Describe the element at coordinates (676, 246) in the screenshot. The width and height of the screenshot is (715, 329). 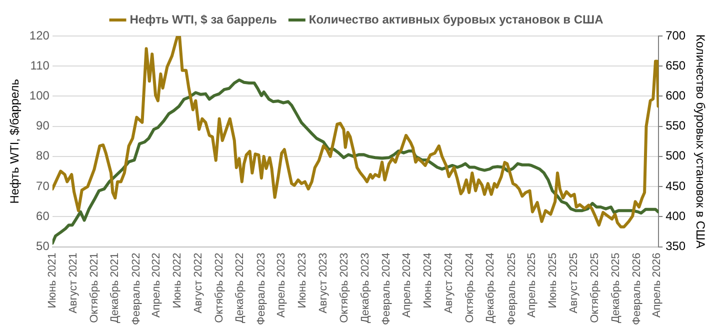
I see `y2-tick-label: 350` at that location.